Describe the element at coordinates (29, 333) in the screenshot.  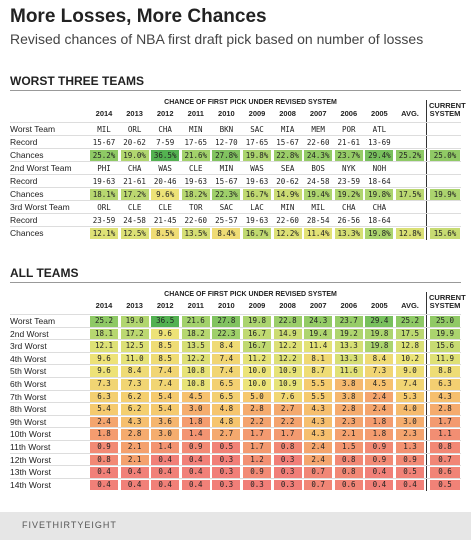
I see `row-label: 2nd Worst` at that location.